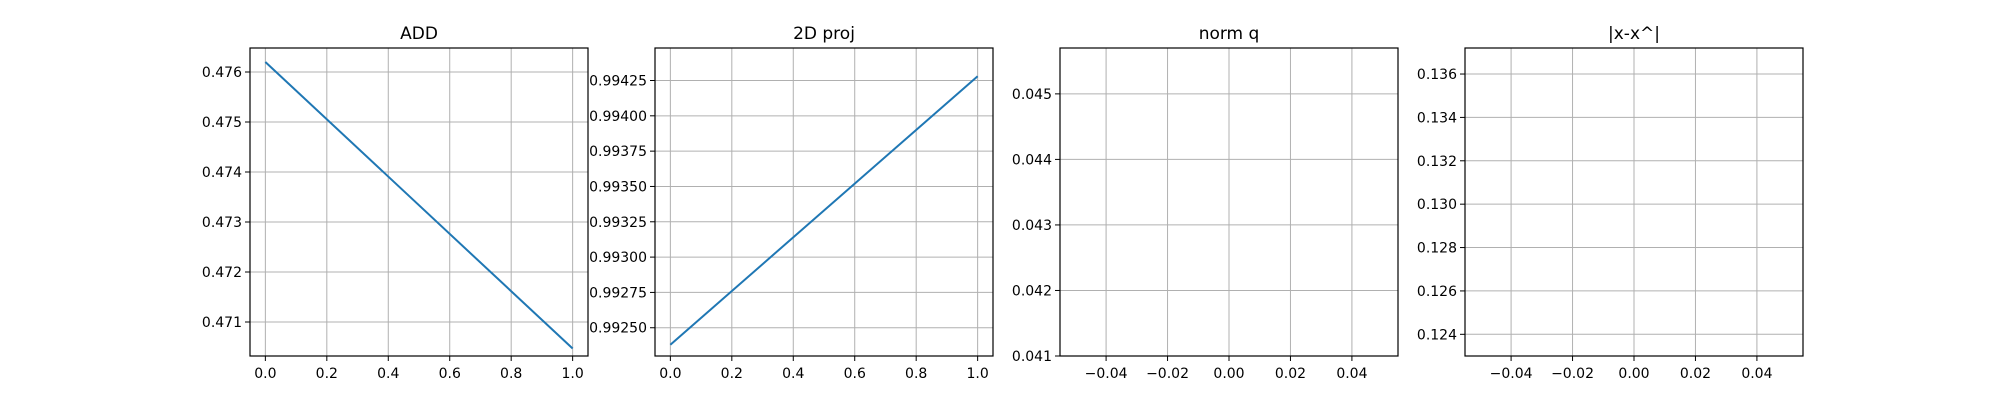  Describe the element at coordinates (618, 187) in the screenshot. I see `chart-2-y-tick-label: 0.99350` at that location.